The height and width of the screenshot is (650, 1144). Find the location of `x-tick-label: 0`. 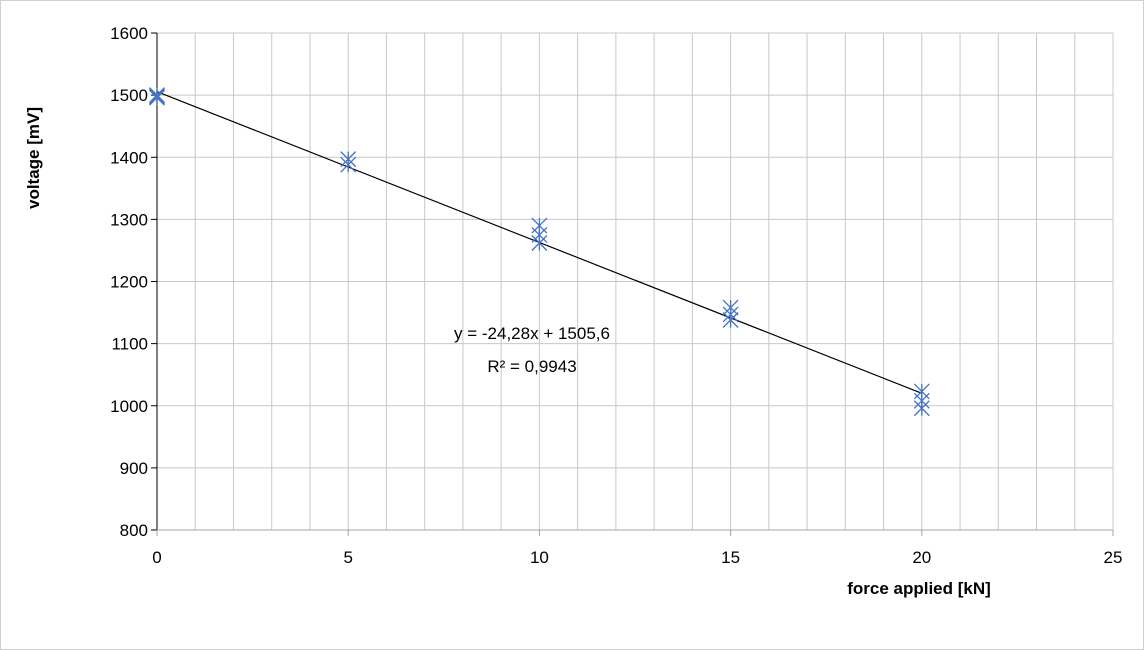

x-tick-label: 0 is located at coordinates (156, 557).